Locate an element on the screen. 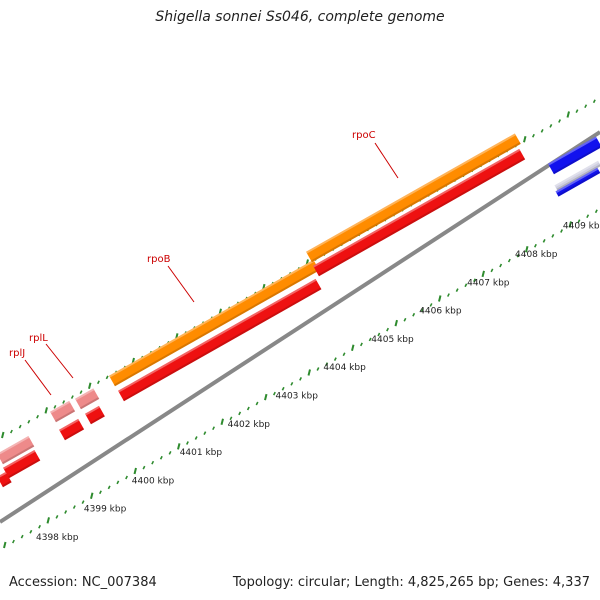 This screenshot has width=600, height=600. gene-rpoC-red is located at coordinates (419, 212).